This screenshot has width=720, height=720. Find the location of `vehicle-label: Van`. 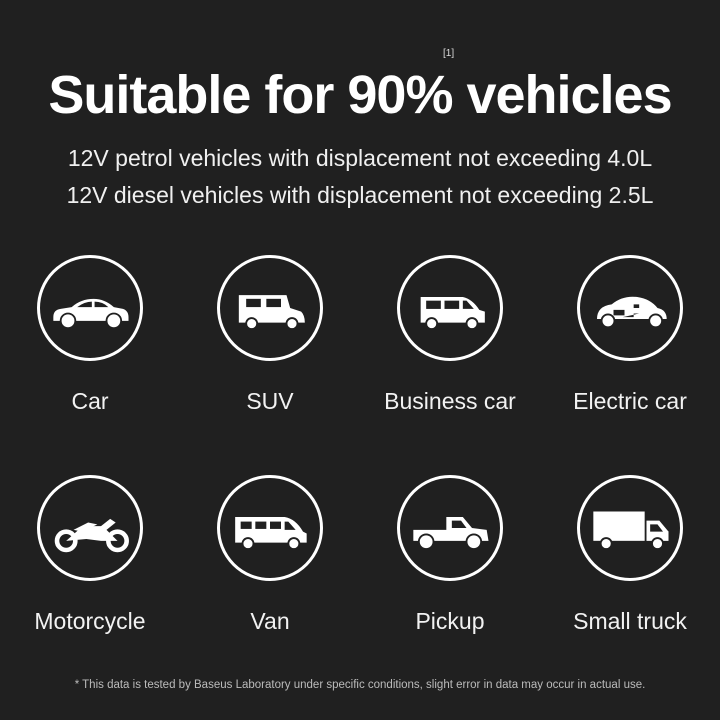

vehicle-label: Van is located at coordinates (270, 621).